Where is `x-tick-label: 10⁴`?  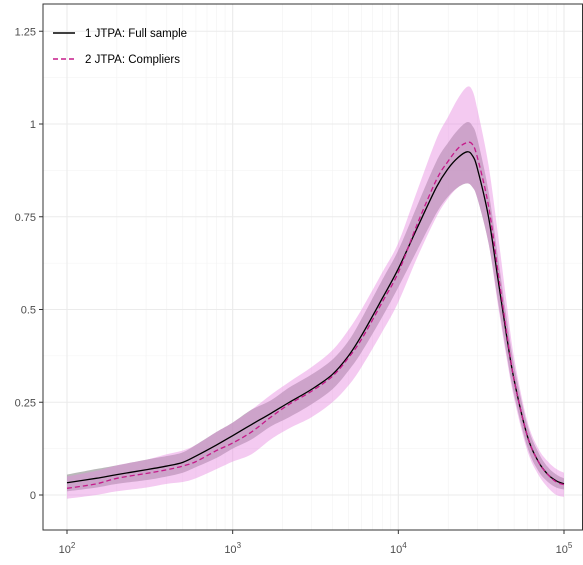
x-tick-label: 10⁴ is located at coordinates (398, 548).